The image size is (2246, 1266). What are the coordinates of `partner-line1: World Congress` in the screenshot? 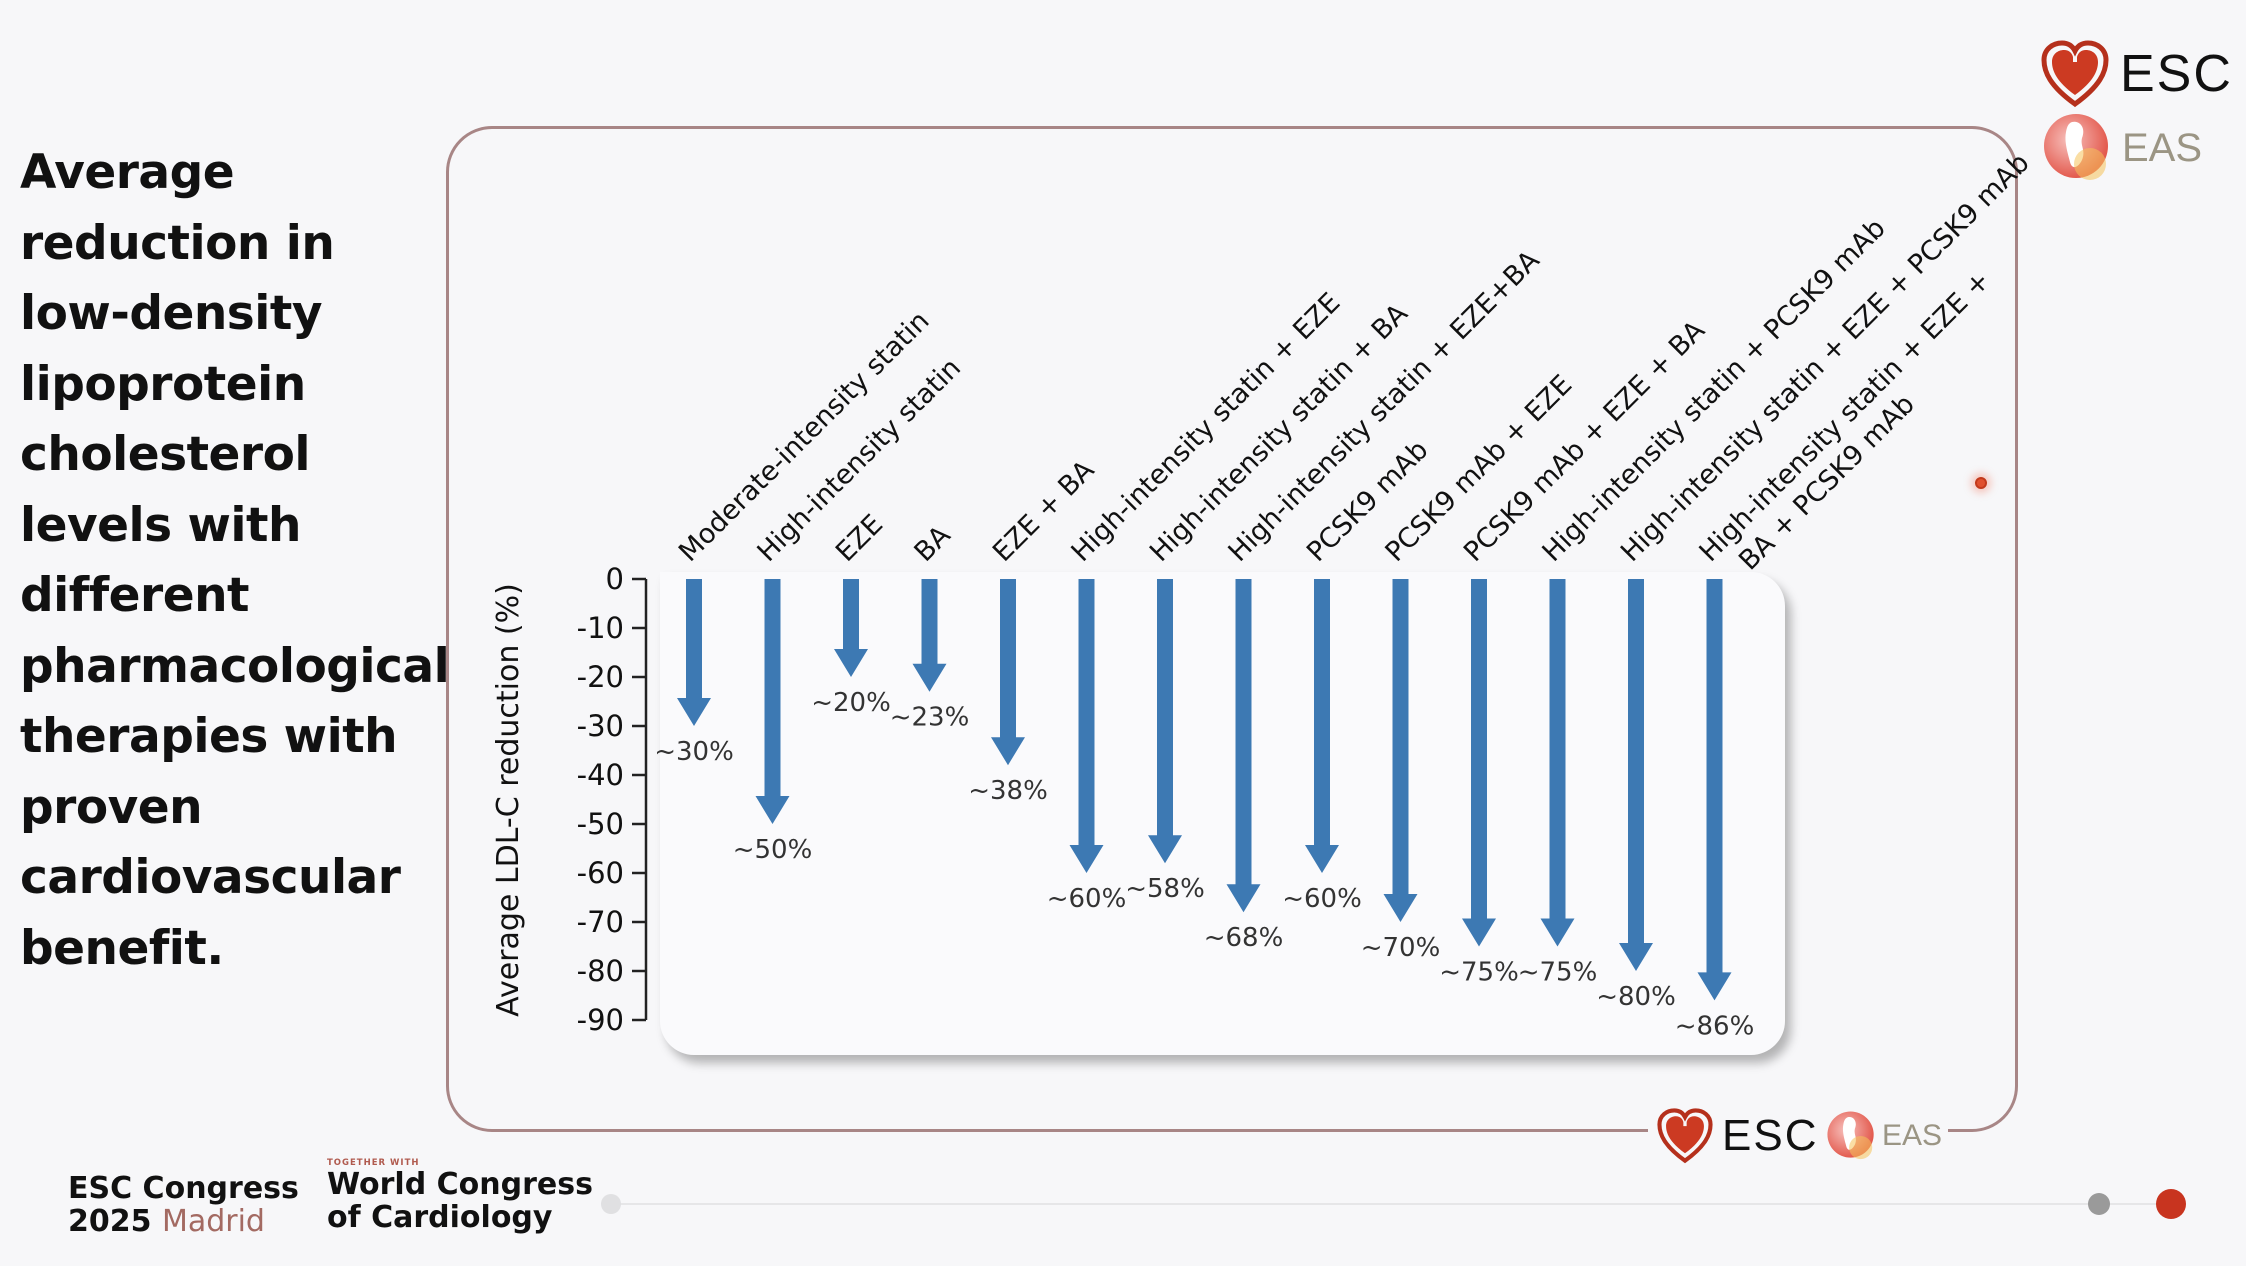 It's located at (460, 1184).